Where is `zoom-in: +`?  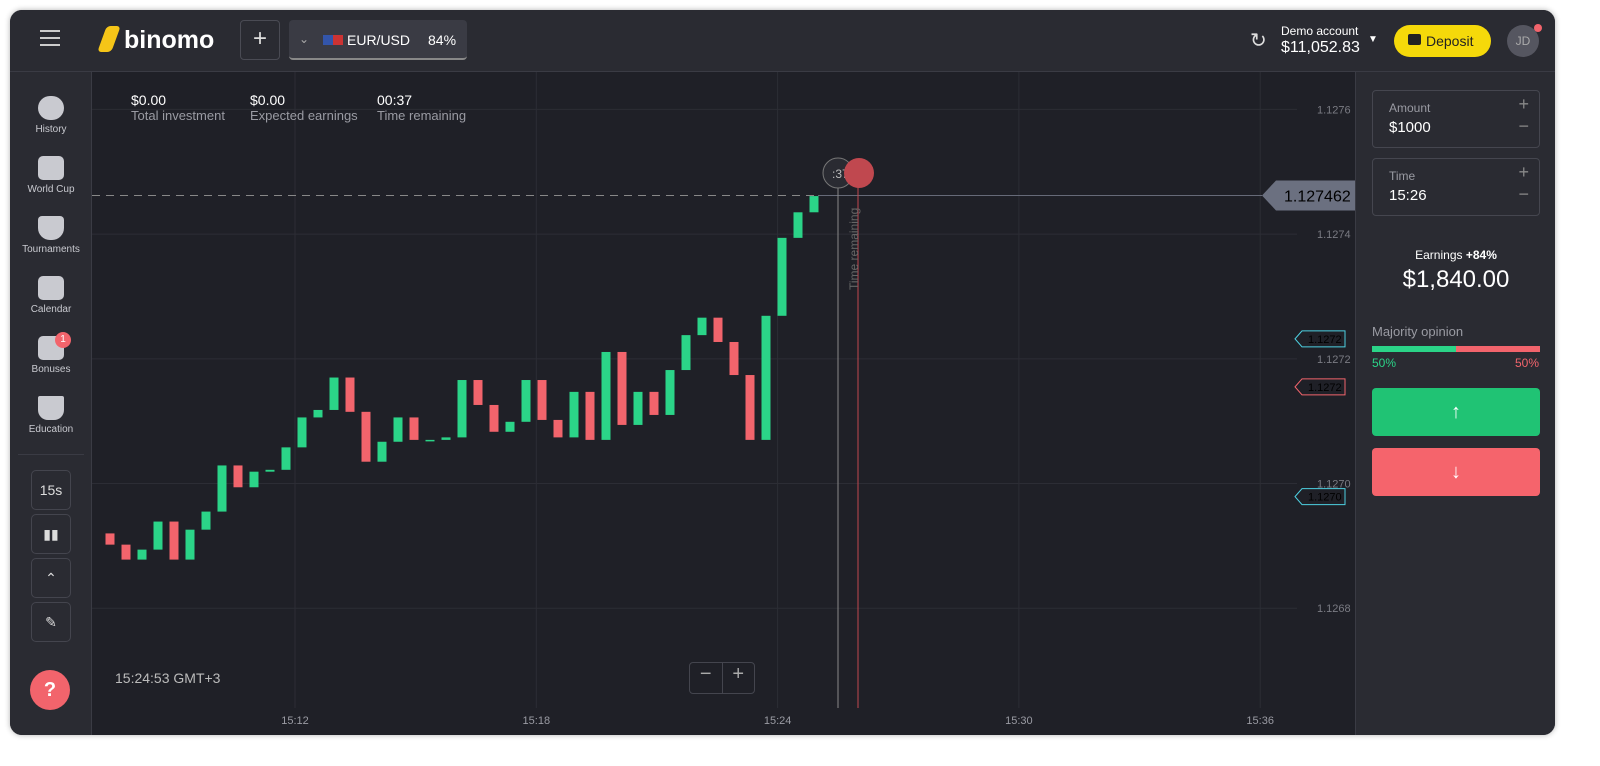
zoom-in: + is located at coordinates (738, 674).